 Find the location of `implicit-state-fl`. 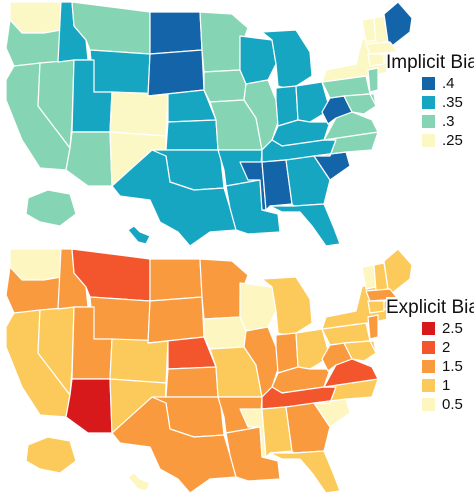

implicit-state-fl is located at coordinates (305, 225).